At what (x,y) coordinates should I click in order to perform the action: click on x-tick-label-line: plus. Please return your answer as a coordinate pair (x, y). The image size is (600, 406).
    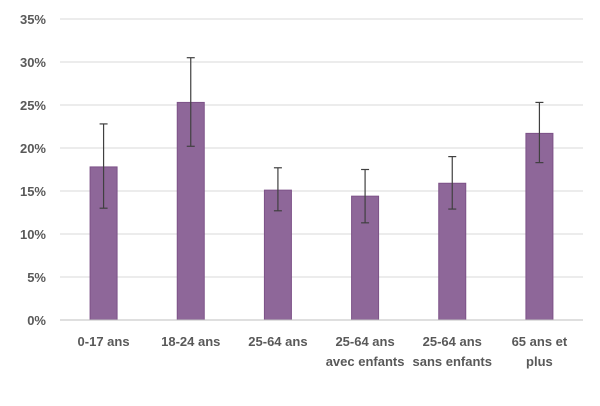
    Looking at the image, I should click on (539, 361).